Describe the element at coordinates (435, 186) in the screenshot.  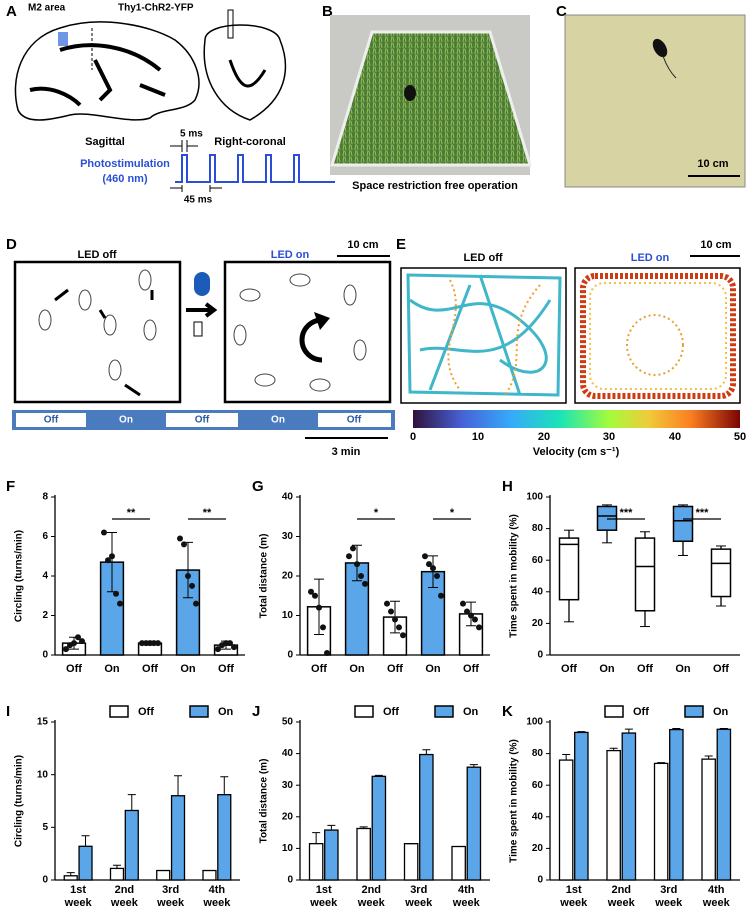
I see `caption: Space restriction free operation` at that location.